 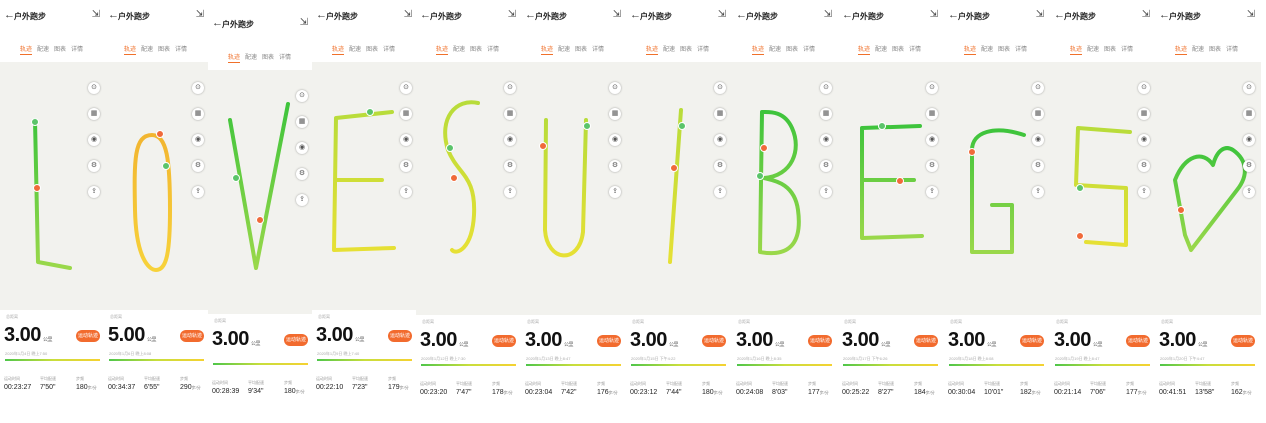 What do you see at coordinates (365, 186) in the screenshot?
I see `route-map` at bounding box center [365, 186].